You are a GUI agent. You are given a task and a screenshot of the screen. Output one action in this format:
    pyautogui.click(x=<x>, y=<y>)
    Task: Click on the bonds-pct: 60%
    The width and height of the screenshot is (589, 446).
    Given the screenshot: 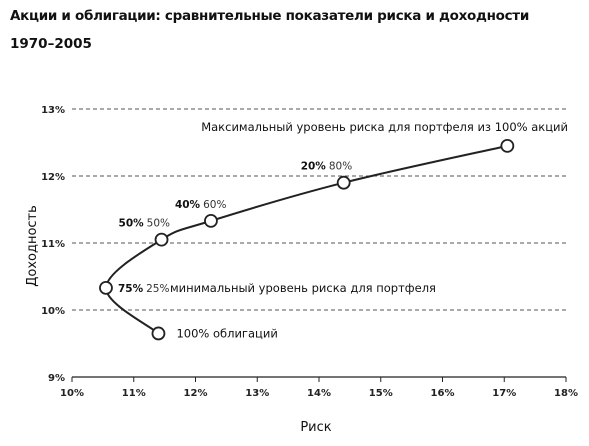 What is the action you would take?
    pyautogui.click(x=214, y=205)
    